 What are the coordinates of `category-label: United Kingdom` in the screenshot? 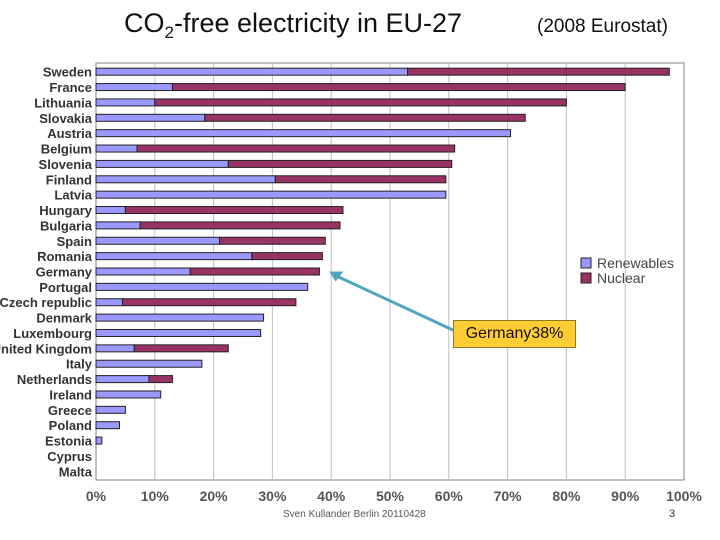 It's located at (46, 348).